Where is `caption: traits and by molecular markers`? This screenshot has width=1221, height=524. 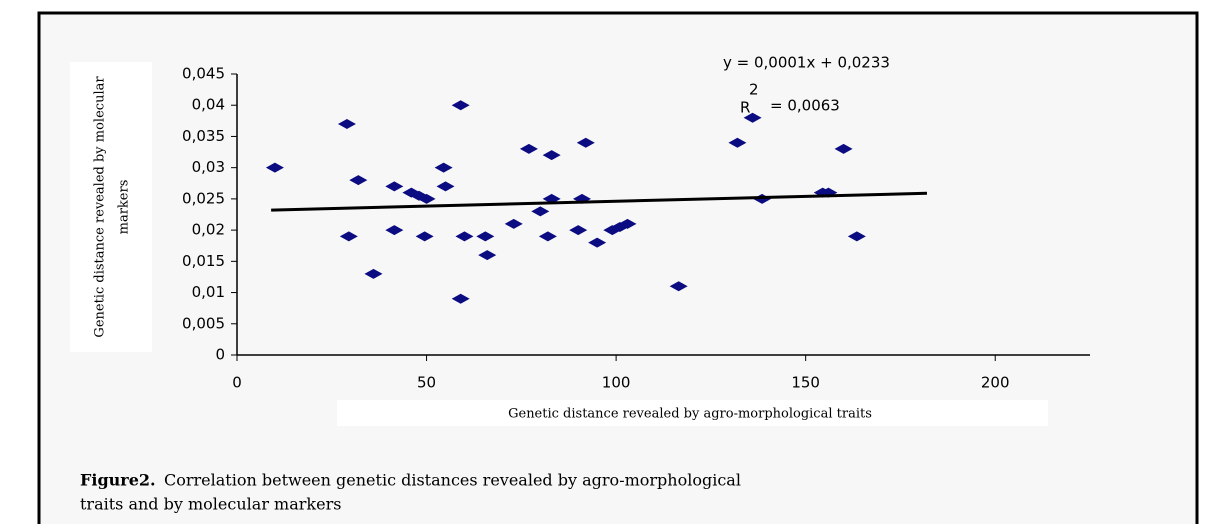 caption: traits and by molecular markers is located at coordinates (210, 504).